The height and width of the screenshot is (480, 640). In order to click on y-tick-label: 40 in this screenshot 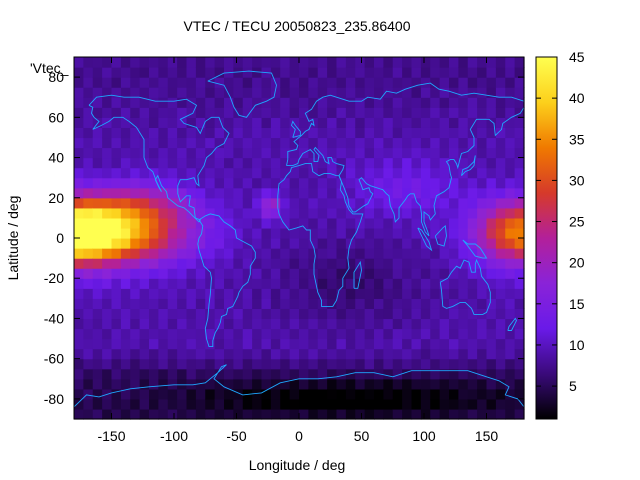, I will do `click(56, 158)`.